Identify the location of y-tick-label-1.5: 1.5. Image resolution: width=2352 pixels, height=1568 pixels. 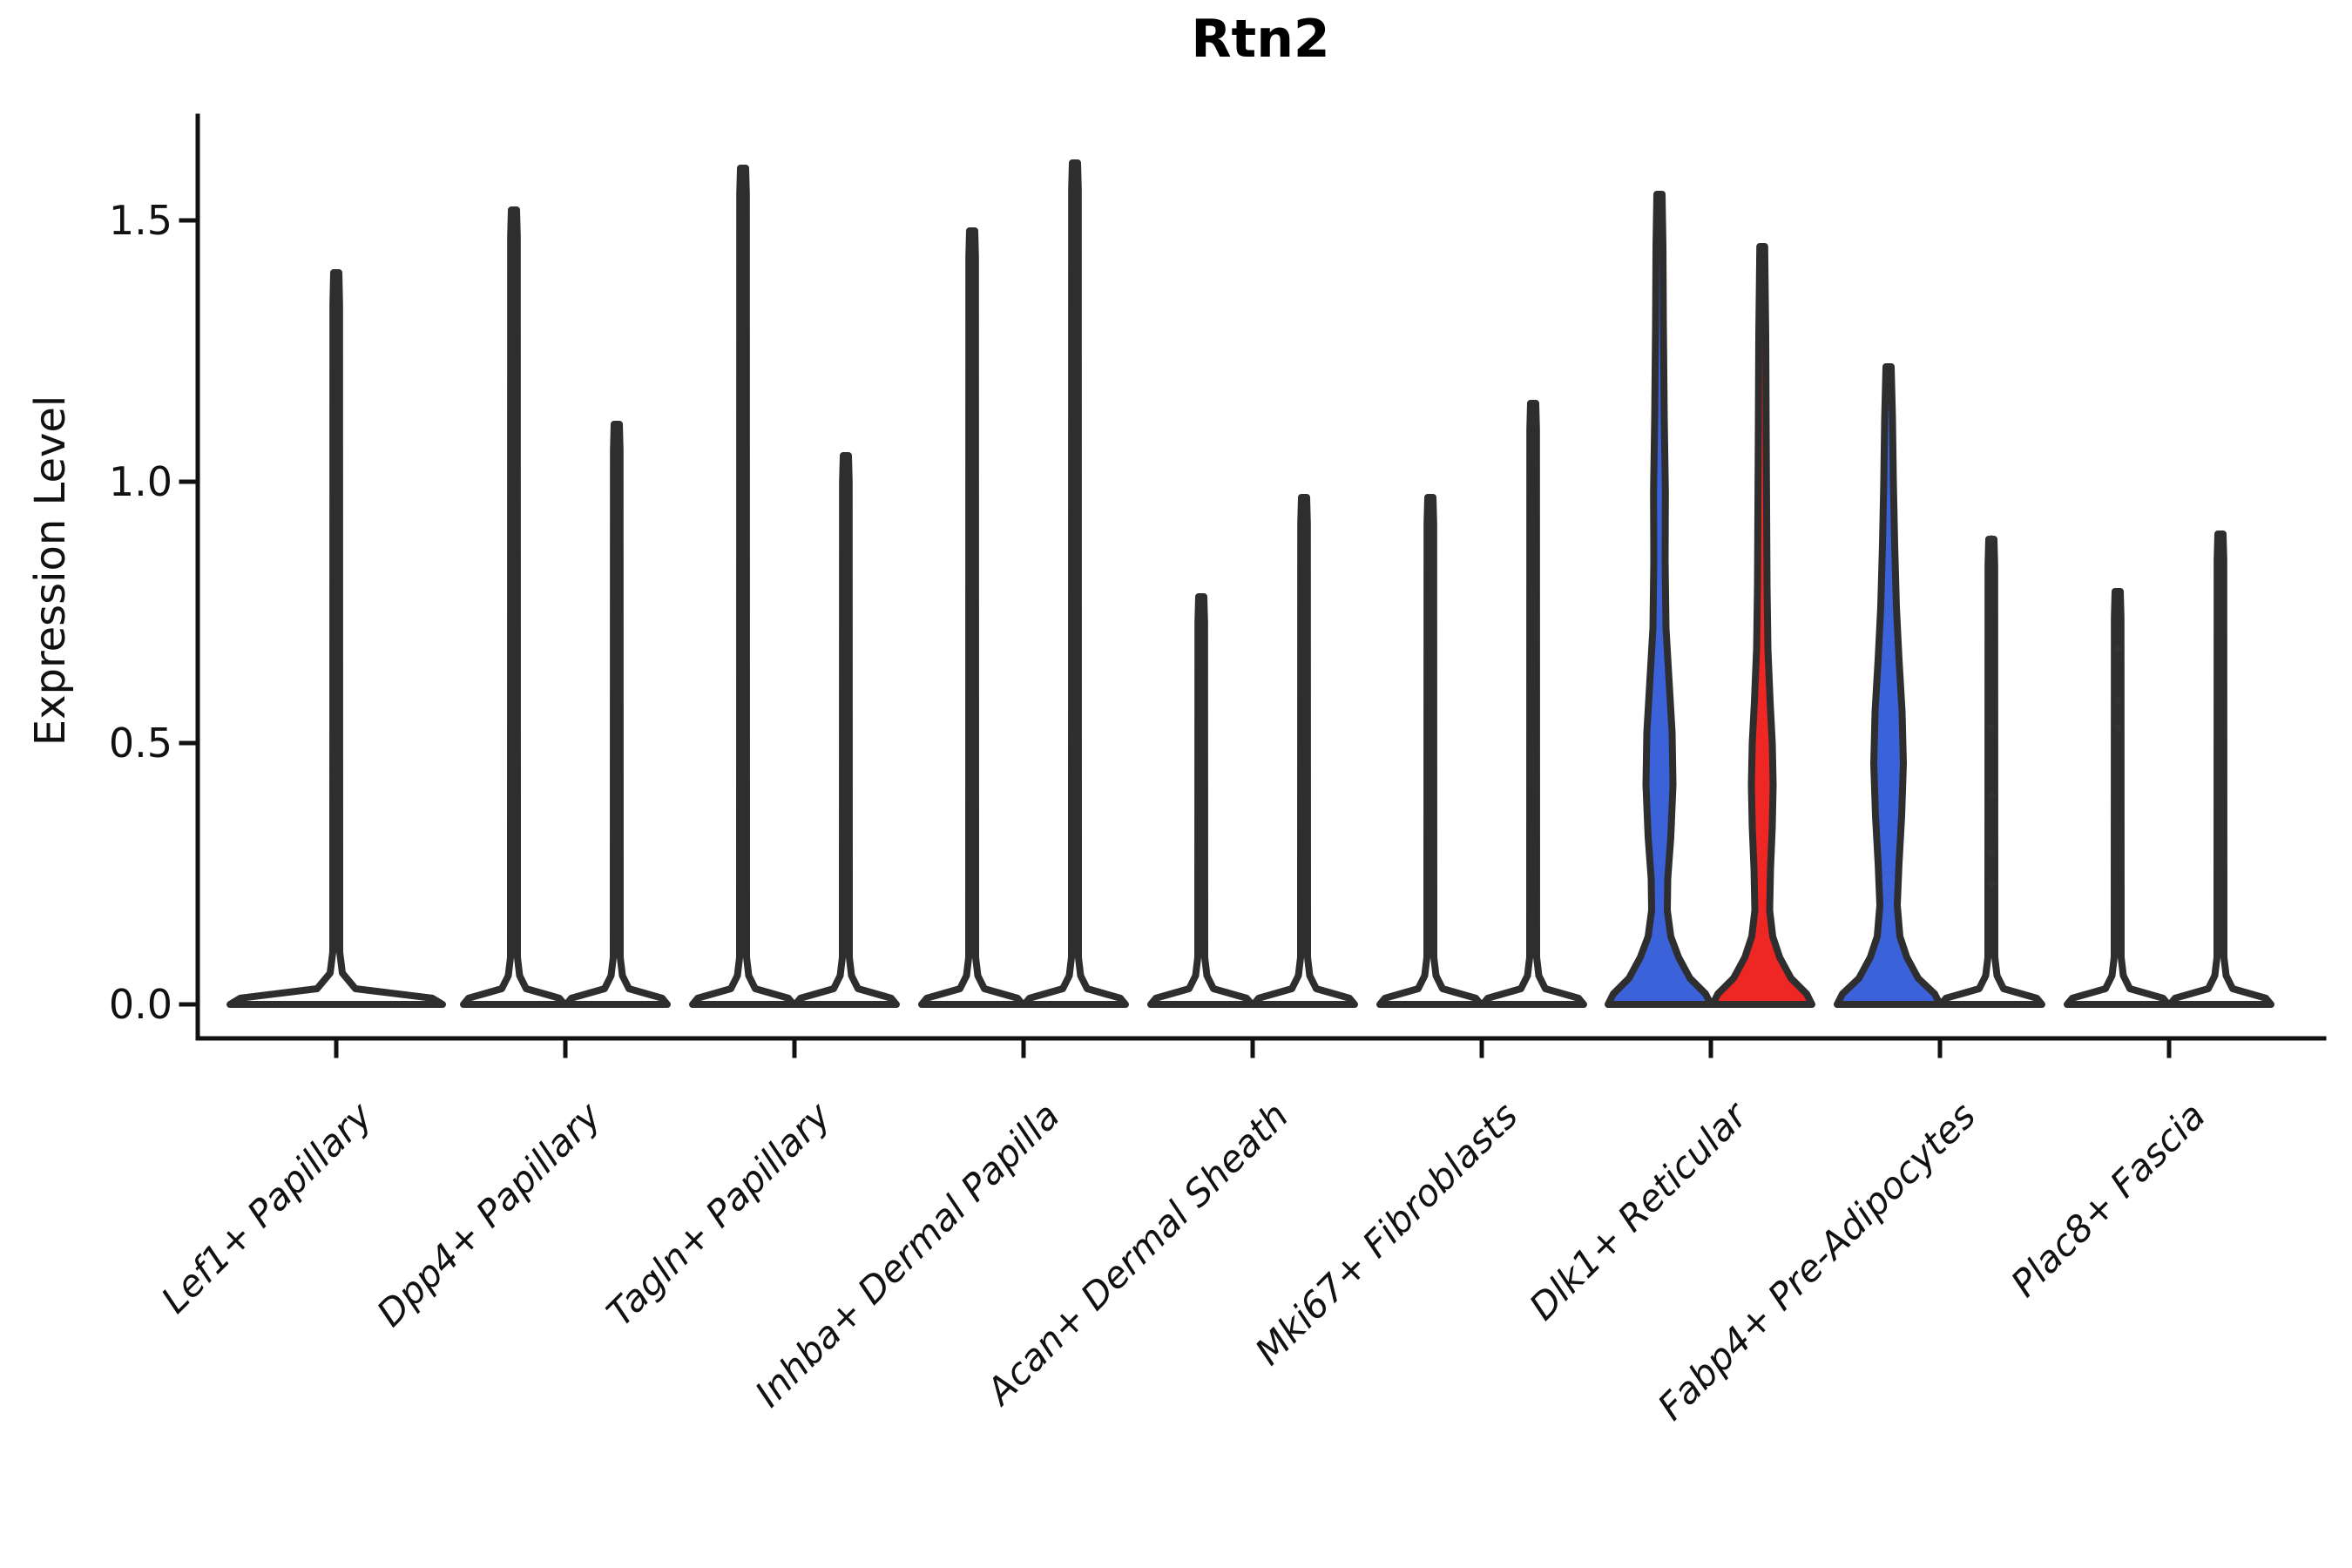
(140, 220).